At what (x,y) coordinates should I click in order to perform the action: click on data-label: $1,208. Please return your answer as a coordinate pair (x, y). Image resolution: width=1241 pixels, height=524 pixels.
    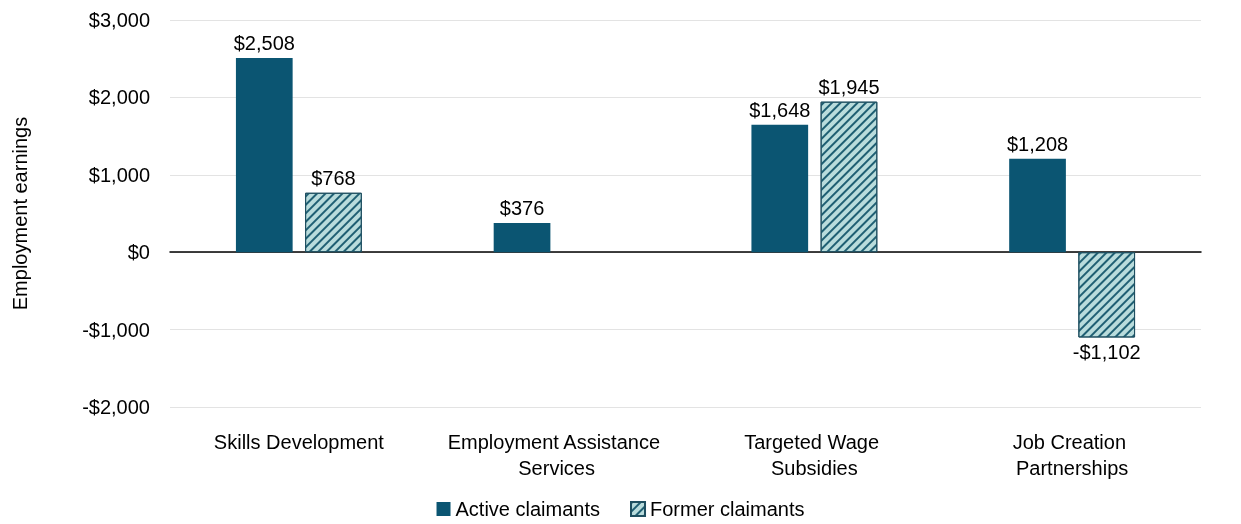
    Looking at the image, I should click on (1037, 143).